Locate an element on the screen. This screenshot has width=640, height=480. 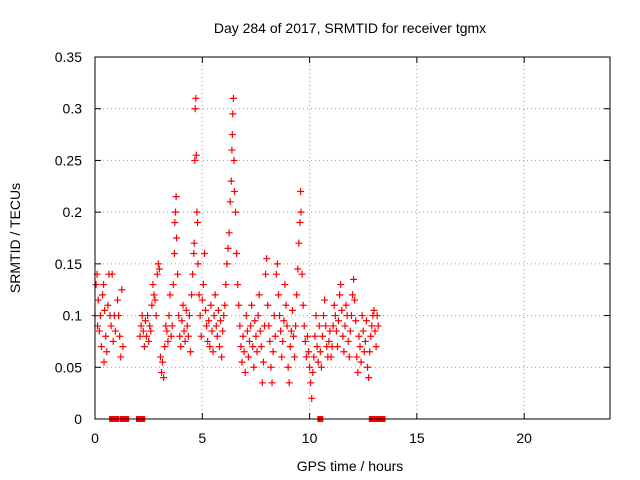
x-tick-label: 0 is located at coordinates (95, 438).